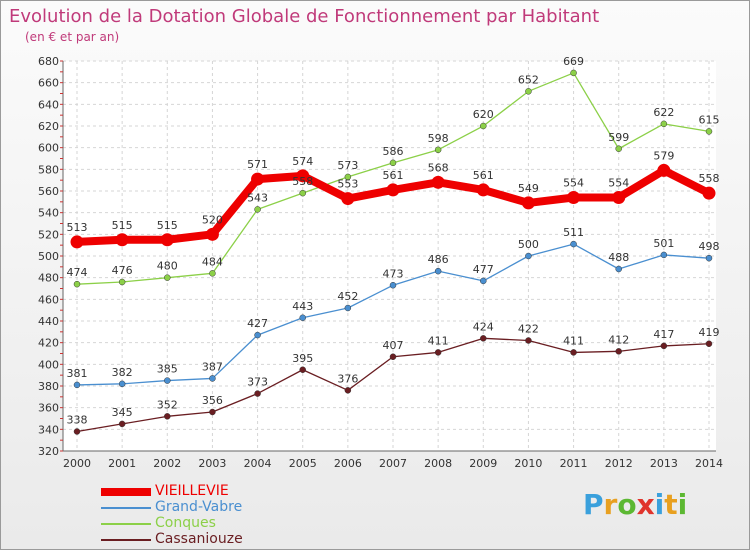  What do you see at coordinates (302, 306) in the screenshot?
I see `data-label-grand-vabre: 443` at bounding box center [302, 306].